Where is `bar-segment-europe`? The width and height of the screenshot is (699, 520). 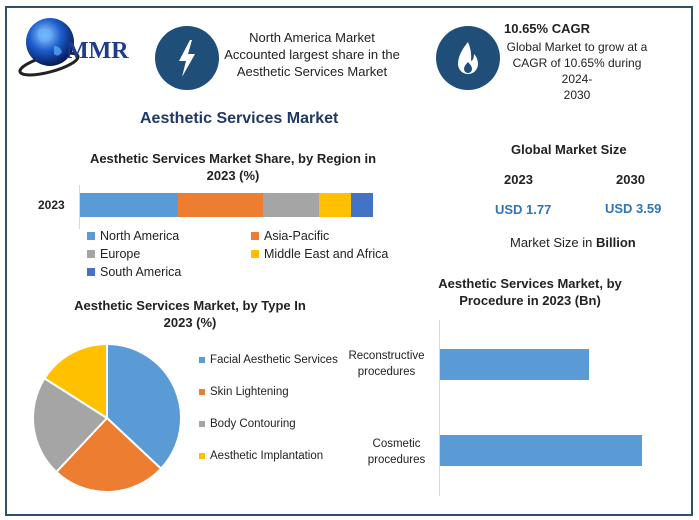
bar-segment-europe is located at coordinates (291, 205).